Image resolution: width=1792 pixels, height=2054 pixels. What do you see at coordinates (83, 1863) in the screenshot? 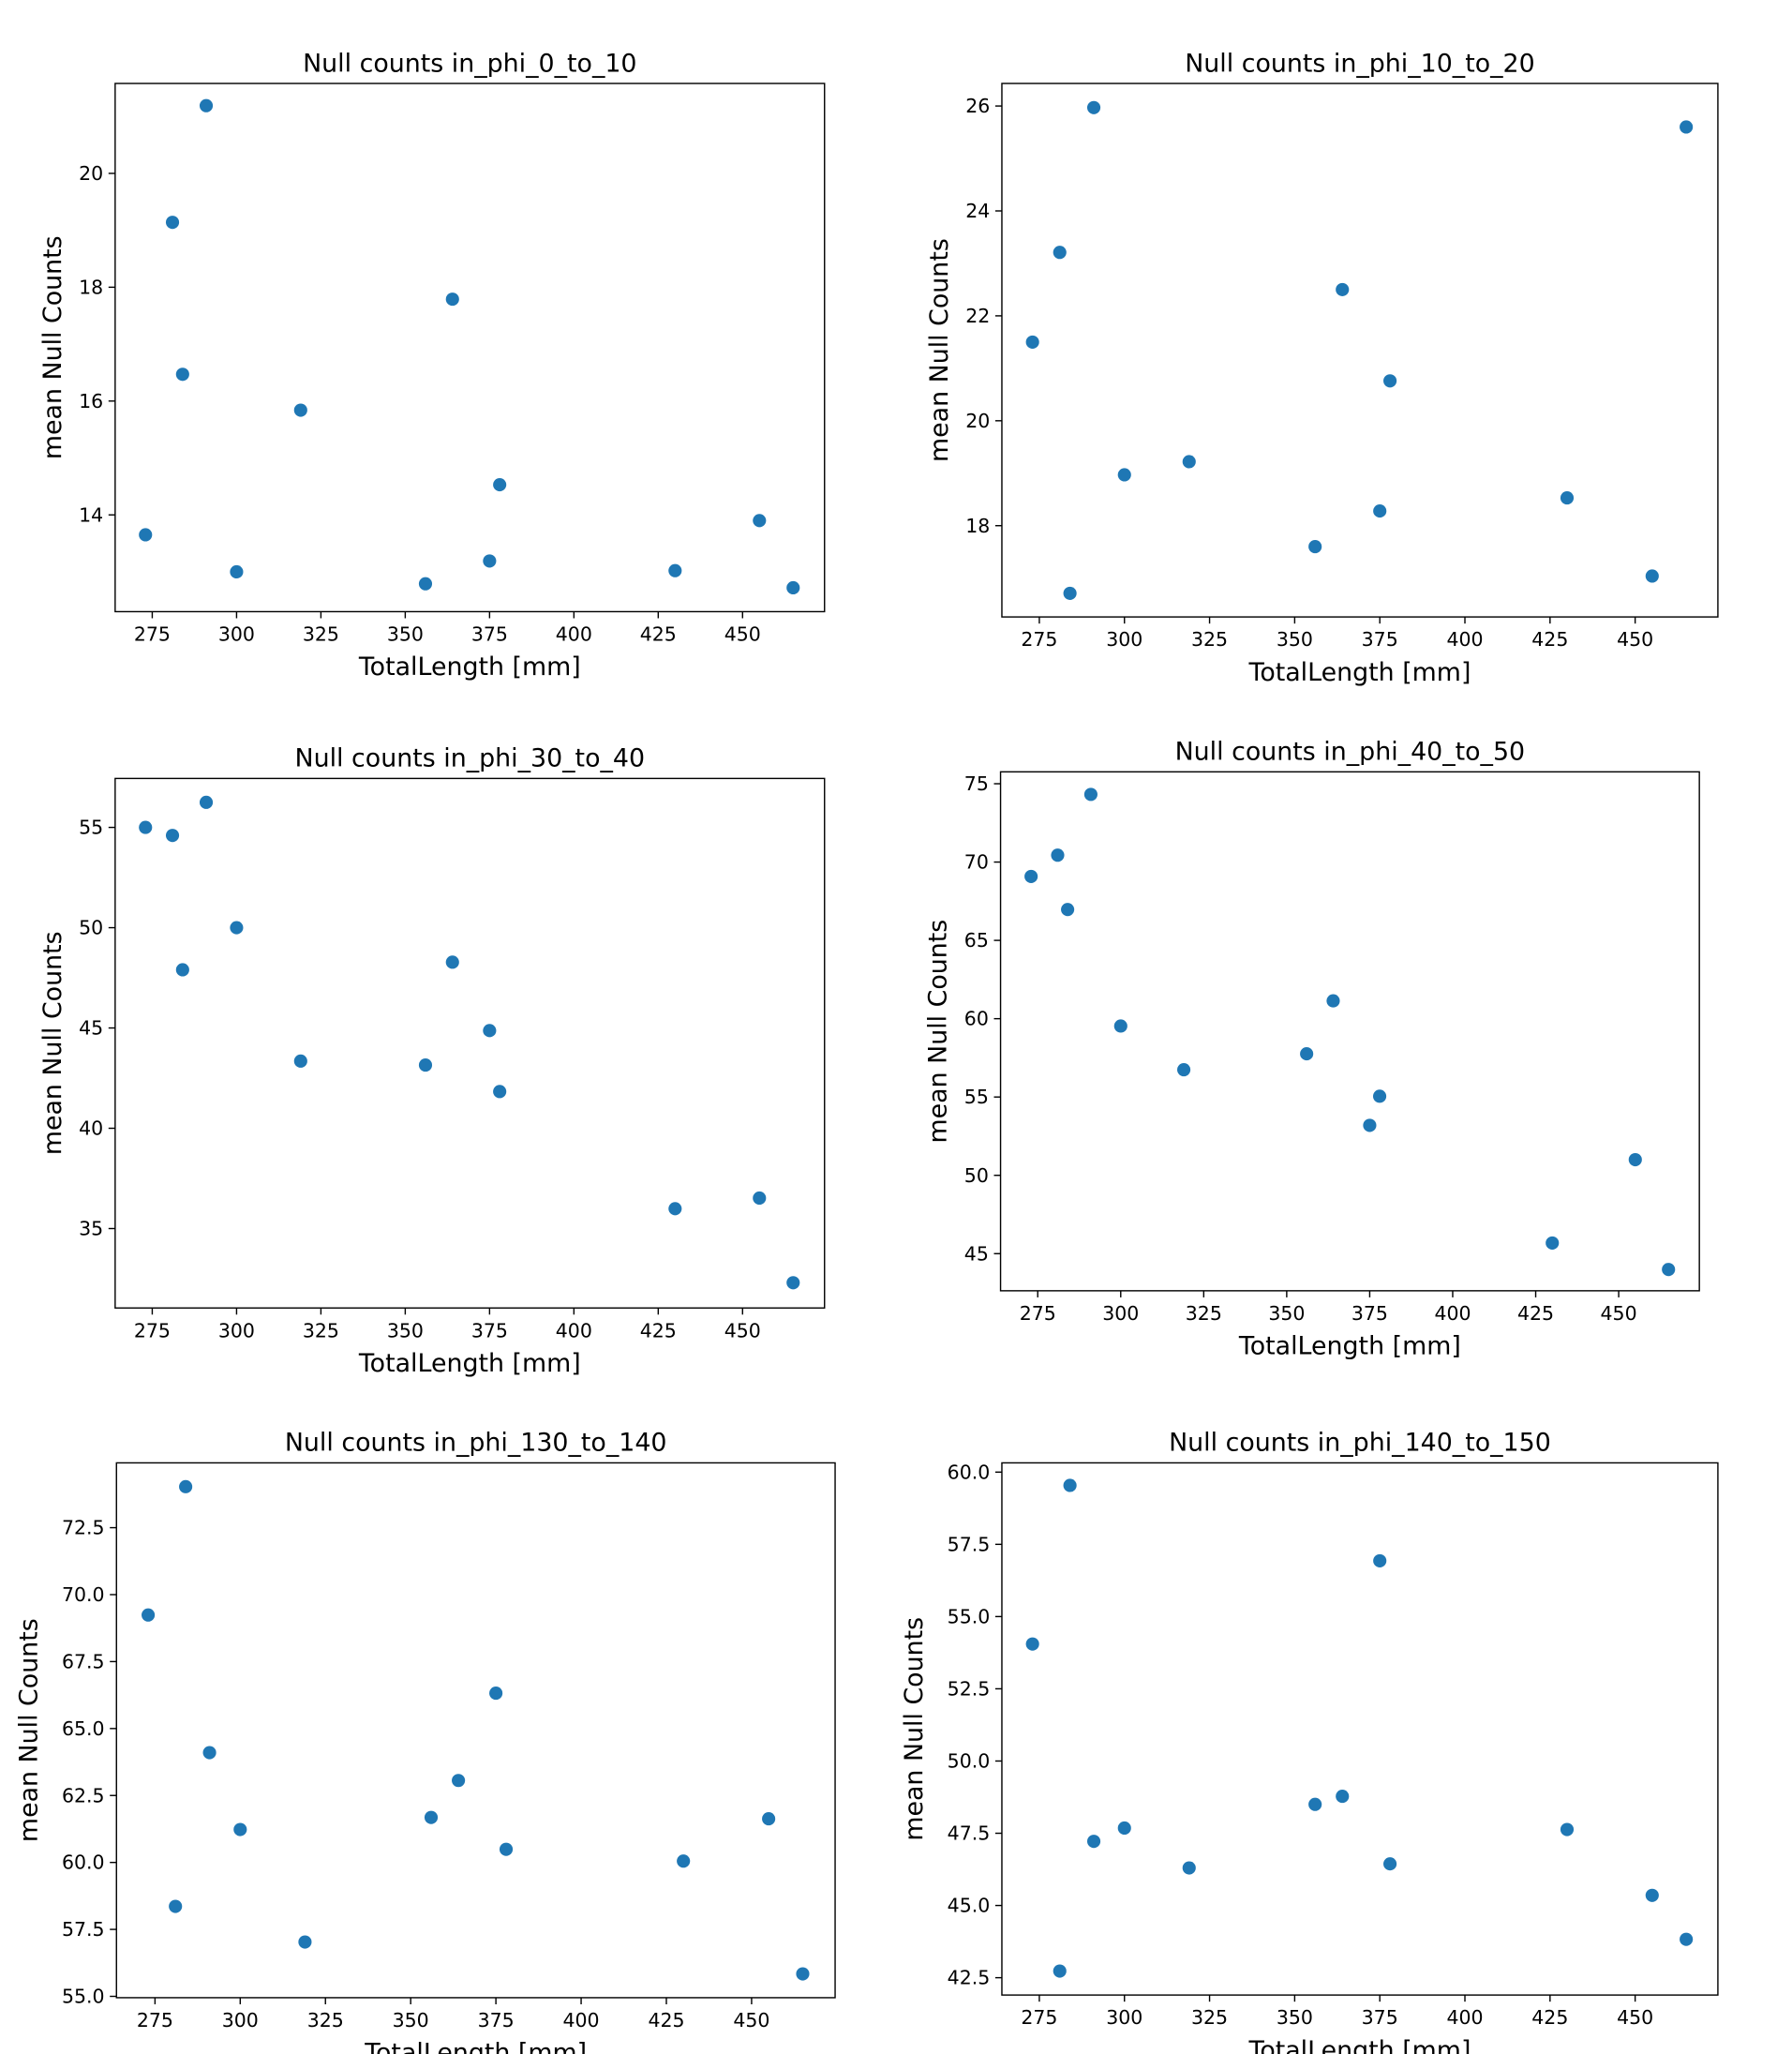
I see `y-tick-label: 60.0` at bounding box center [83, 1863].